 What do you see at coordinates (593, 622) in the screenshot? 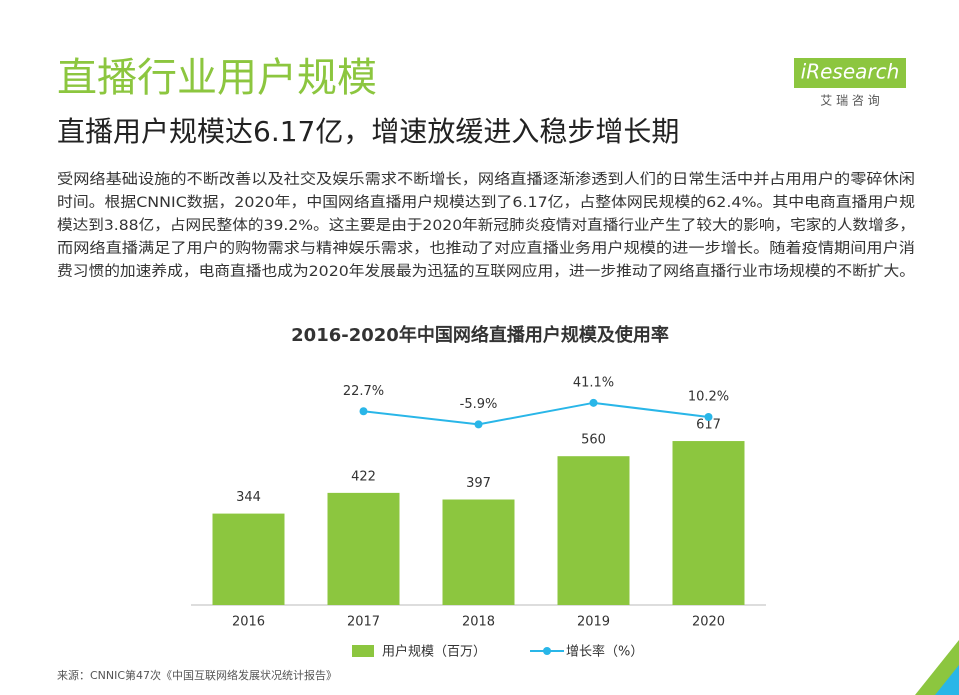
I see `x-tick-label: 2019` at bounding box center [593, 622].